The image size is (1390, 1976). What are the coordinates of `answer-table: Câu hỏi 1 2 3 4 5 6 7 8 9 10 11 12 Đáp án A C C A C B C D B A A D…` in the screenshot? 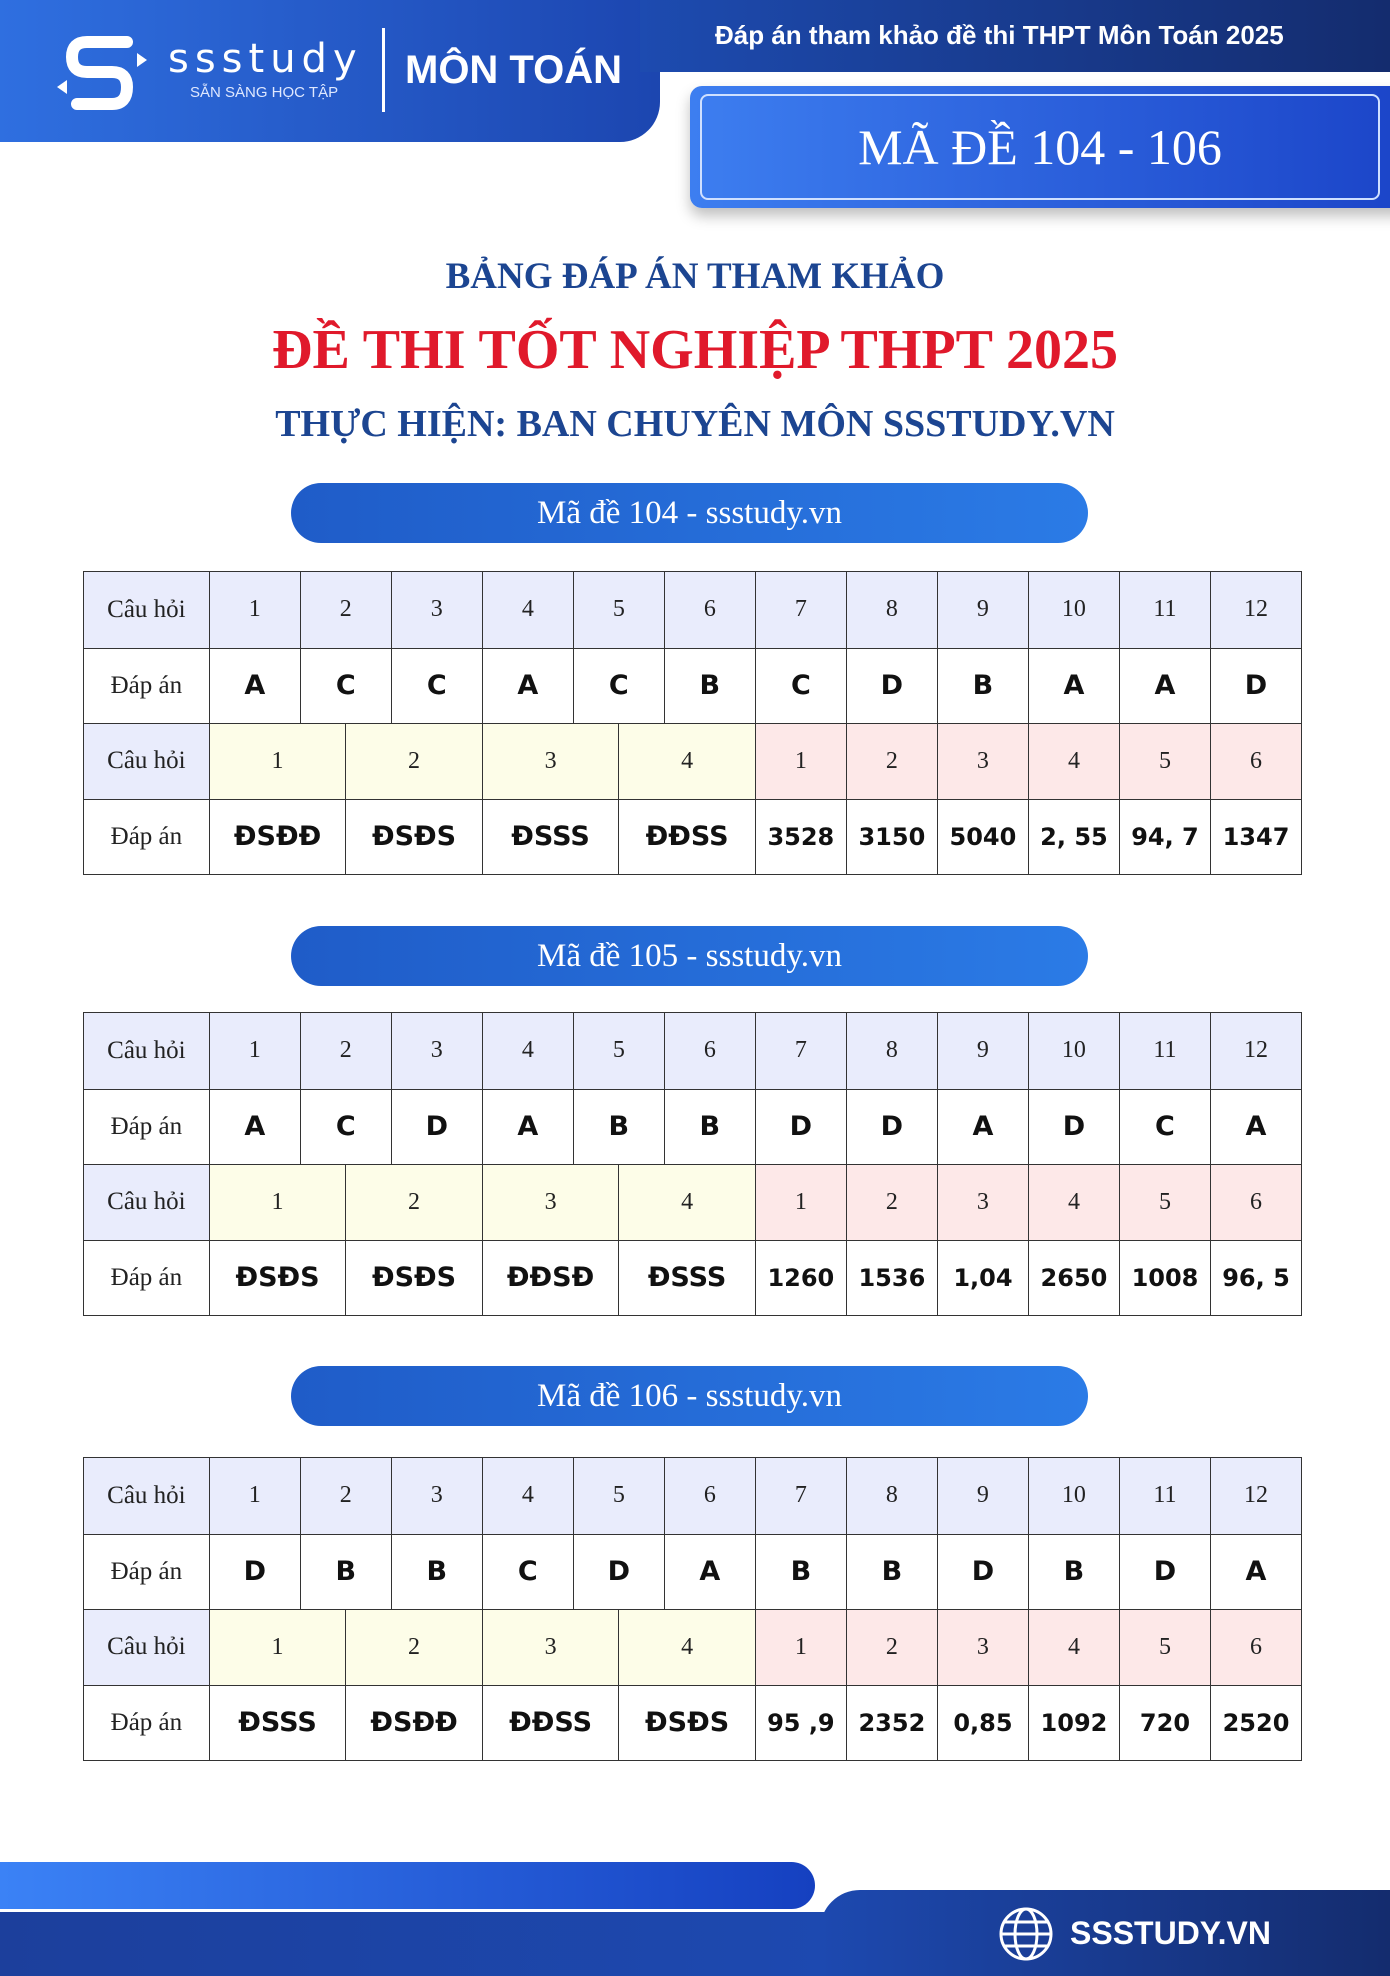 It's located at (692, 723).